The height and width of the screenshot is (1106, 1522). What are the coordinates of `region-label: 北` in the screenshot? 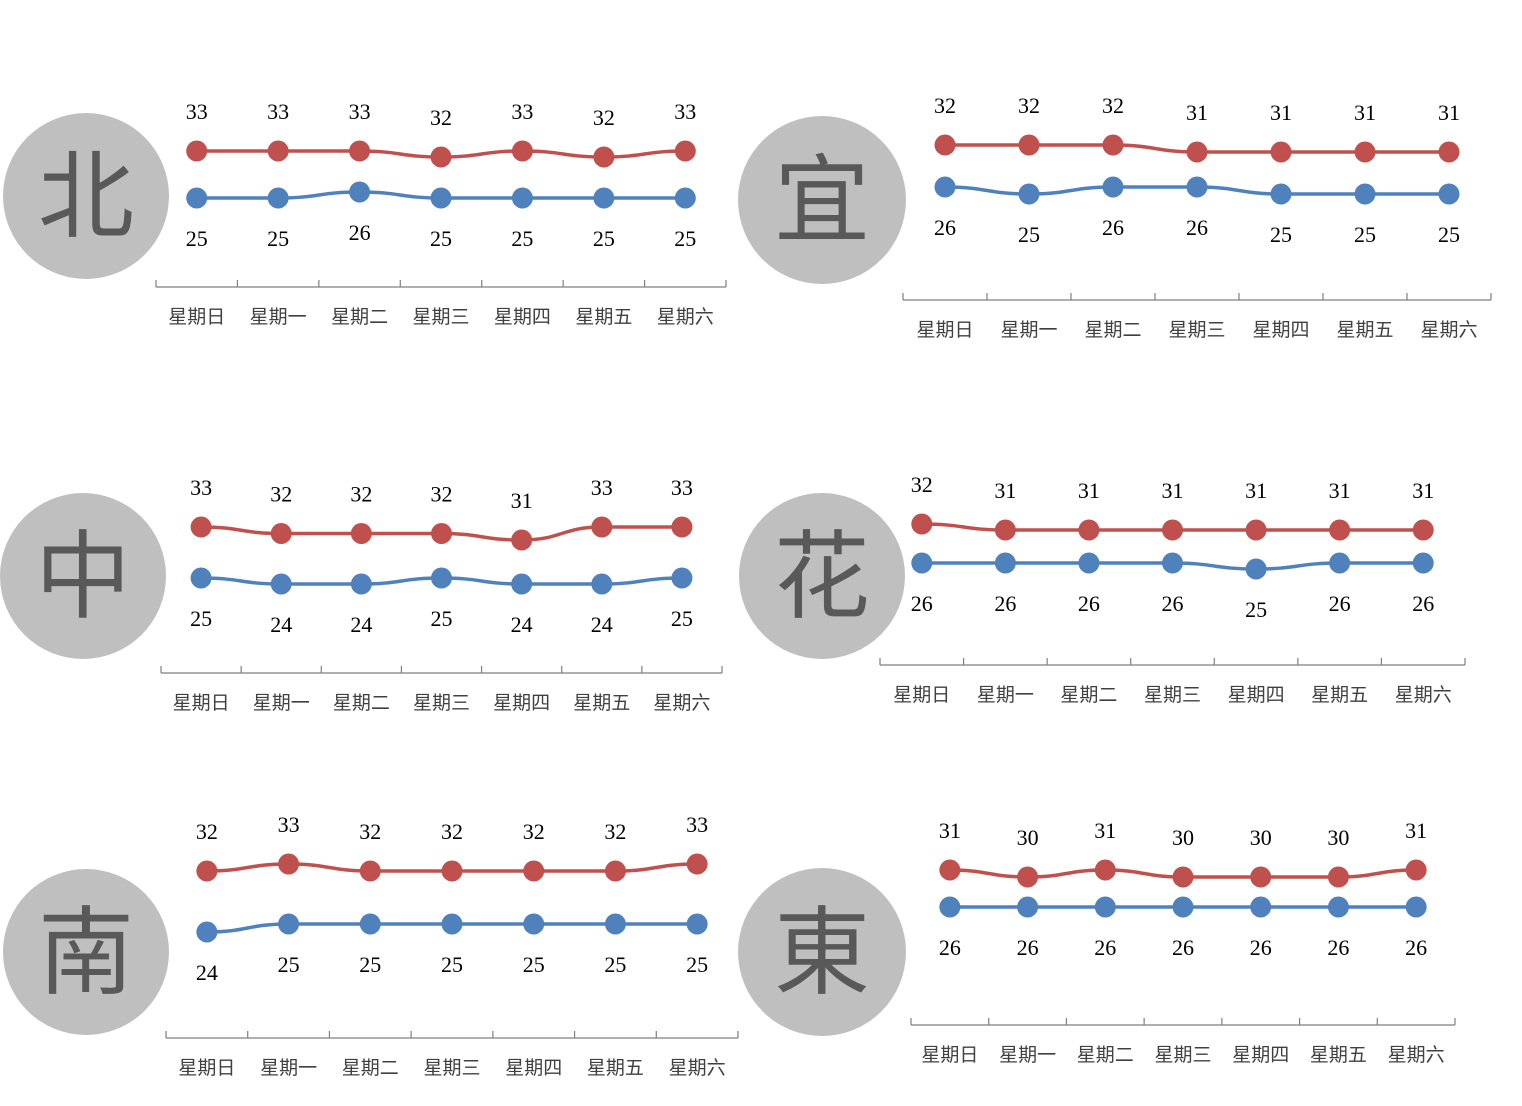 It's located at (86, 197).